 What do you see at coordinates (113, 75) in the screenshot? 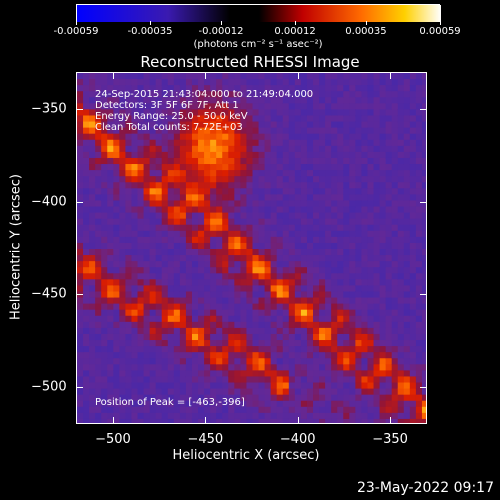
I see `x-tick-mark` at bounding box center [113, 75].